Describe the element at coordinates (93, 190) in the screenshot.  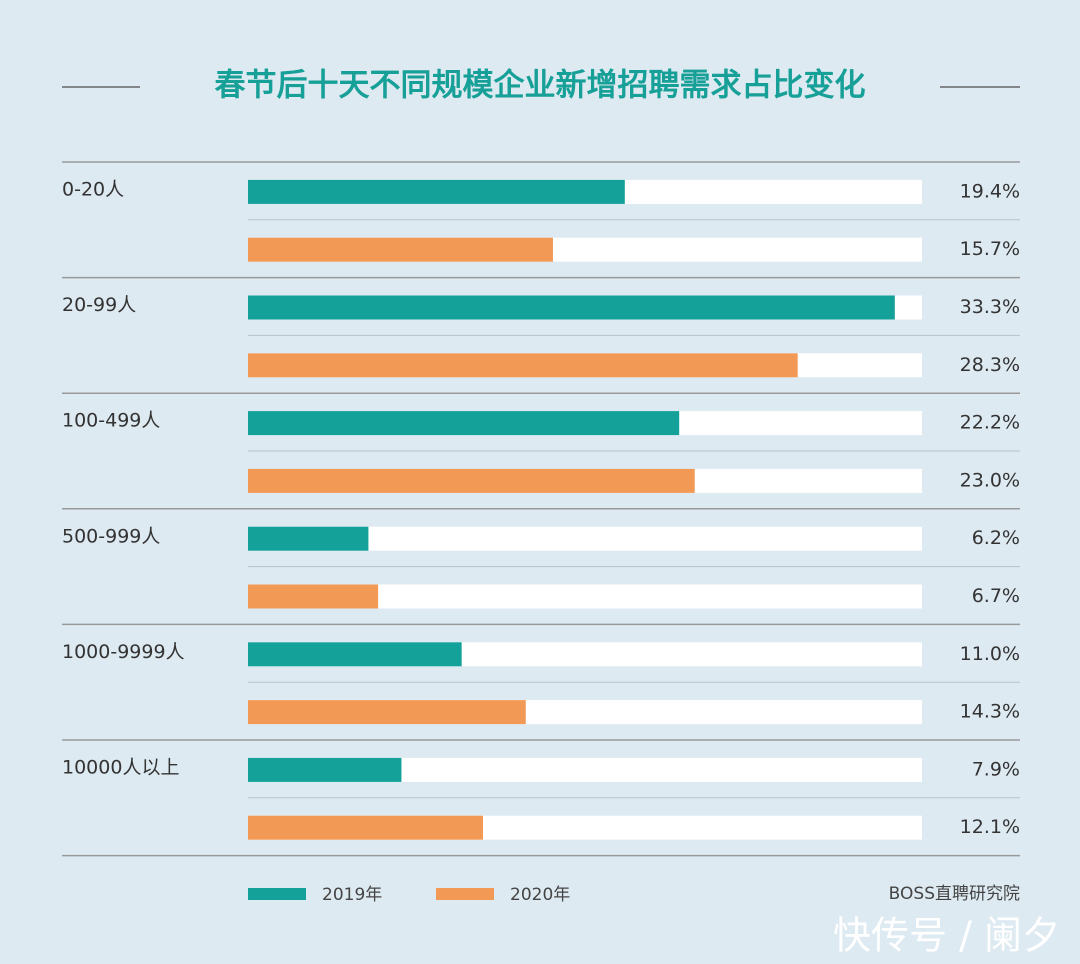
I see `category-label: 0-20人` at that location.